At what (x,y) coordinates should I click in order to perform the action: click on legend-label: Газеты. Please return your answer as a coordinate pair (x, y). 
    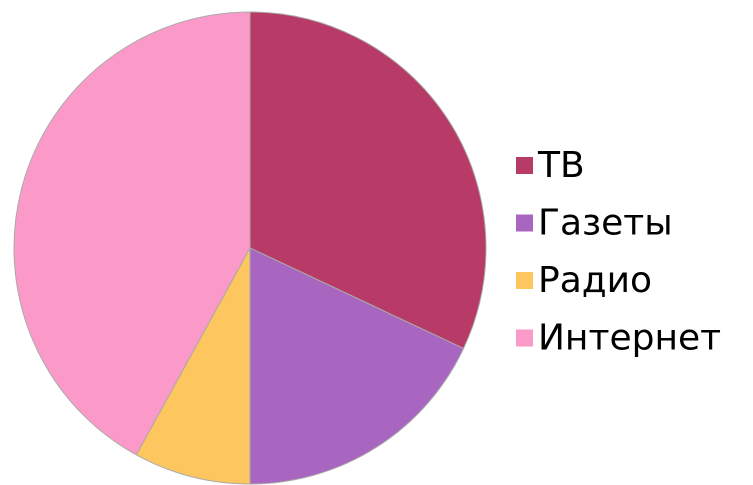
    Looking at the image, I should click on (605, 223).